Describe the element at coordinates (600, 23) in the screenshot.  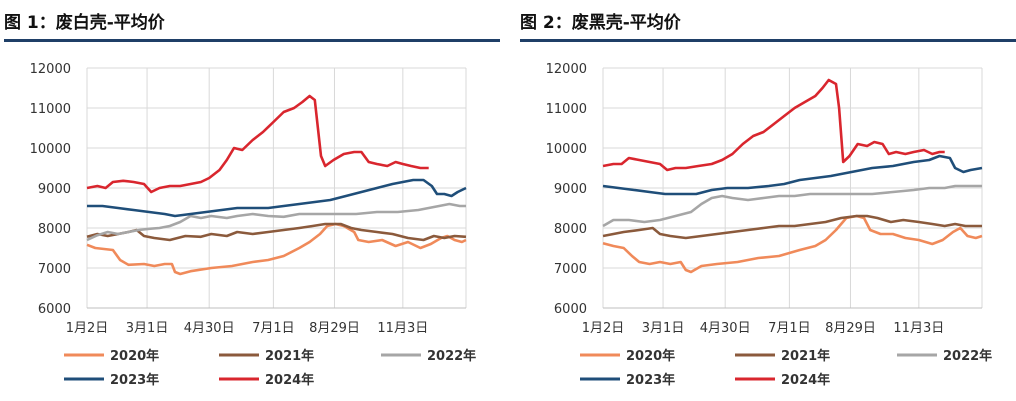
I see `chart-title: 图 2：废黑壳-平均价` at that location.